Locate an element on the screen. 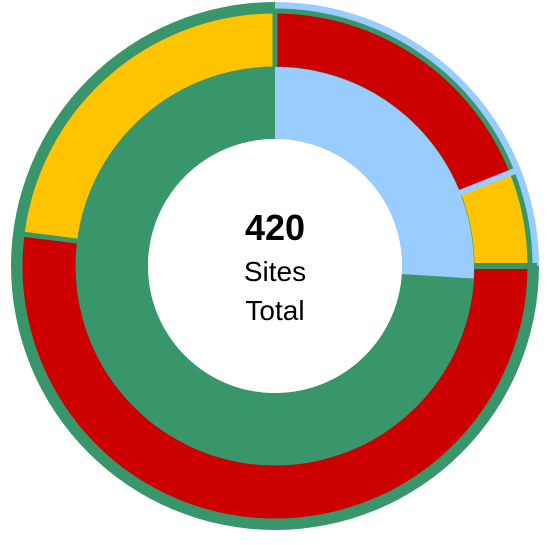 The height and width of the screenshot is (545, 553). total-label-line2: Total is located at coordinates (274, 310).